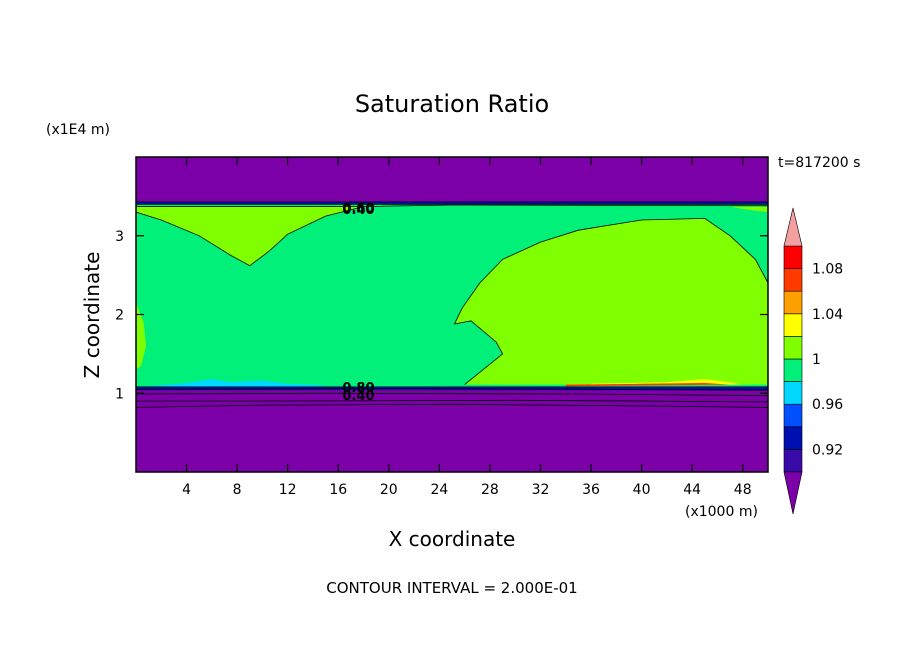 The width and height of the screenshot is (904, 654). What do you see at coordinates (288, 490) in the screenshot?
I see `x-tick-label: 12` at bounding box center [288, 490].